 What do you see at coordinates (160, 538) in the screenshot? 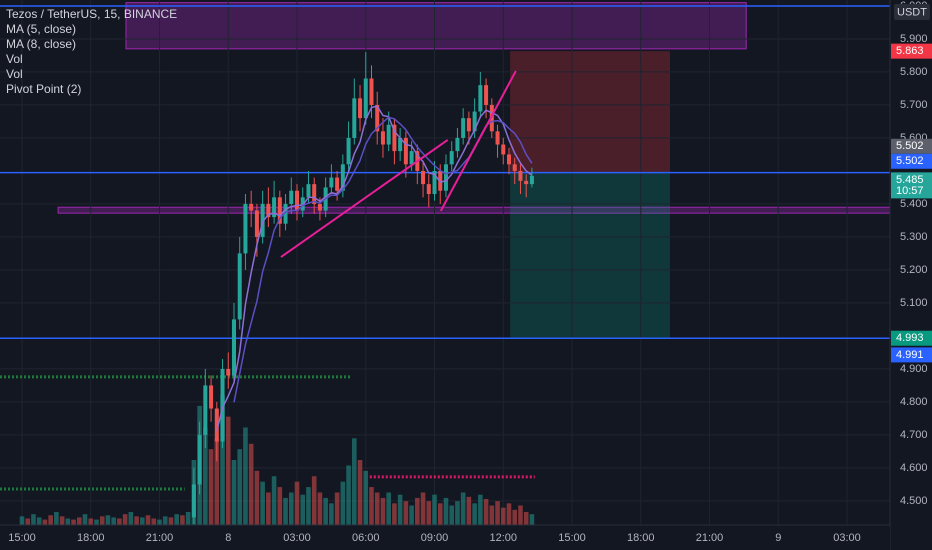
I see `x-tick-label: 21:00` at bounding box center [160, 538].